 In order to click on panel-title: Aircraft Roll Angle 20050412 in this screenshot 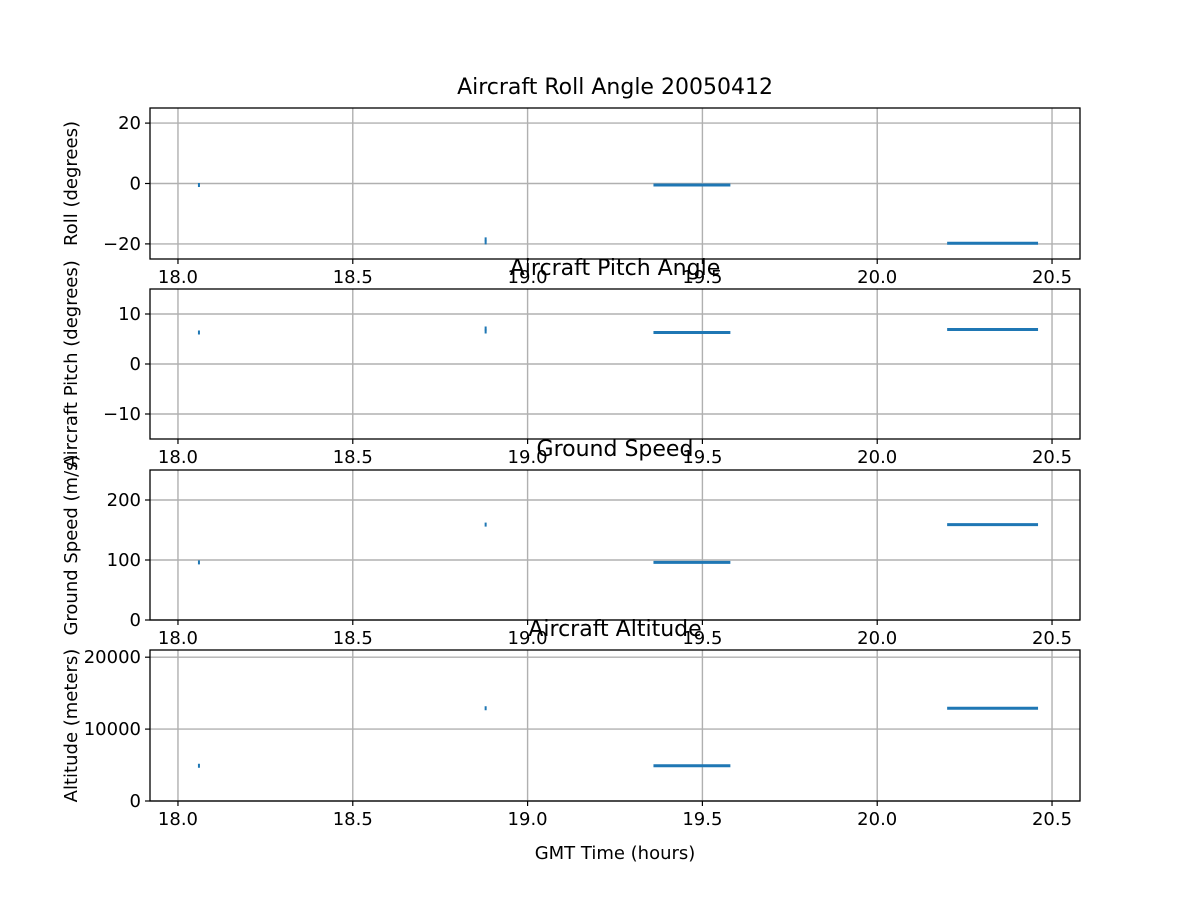, I will do `click(615, 87)`.